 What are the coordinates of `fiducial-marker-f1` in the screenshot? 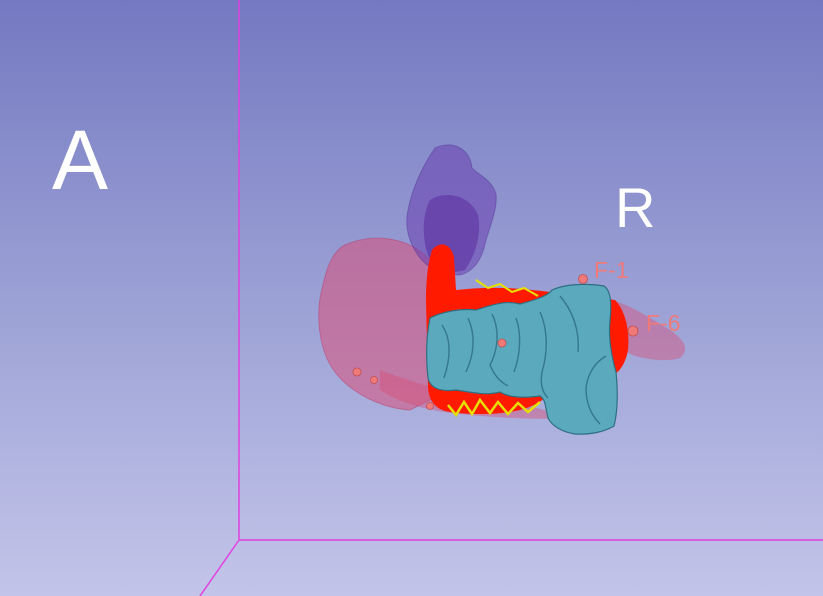 It's located at (583, 279).